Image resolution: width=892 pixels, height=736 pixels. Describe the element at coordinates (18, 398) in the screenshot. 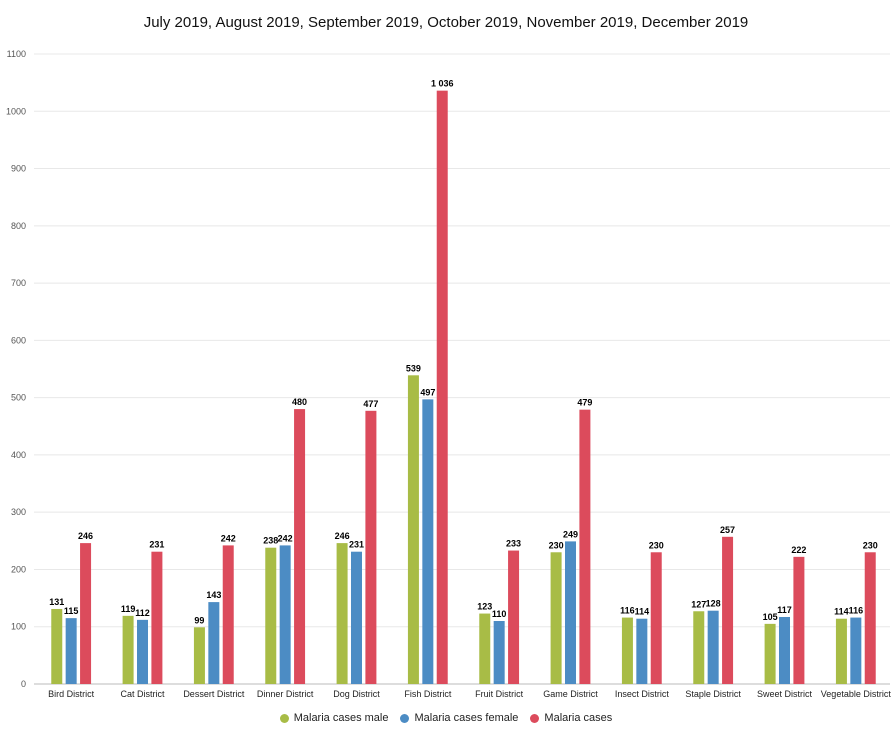

I see `y-tick-label: 500` at that location.